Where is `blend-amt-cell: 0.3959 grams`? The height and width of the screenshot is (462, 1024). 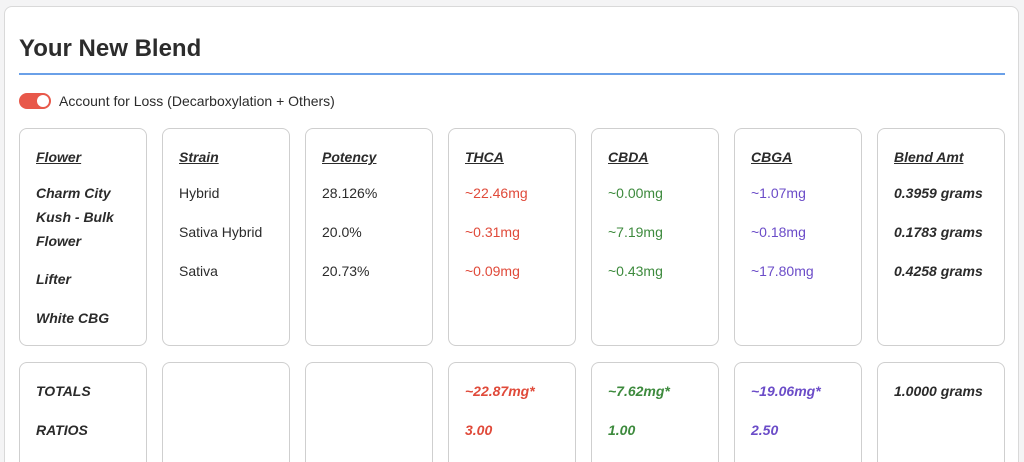
blend-amt-cell: 0.3959 grams is located at coordinates (938, 193).